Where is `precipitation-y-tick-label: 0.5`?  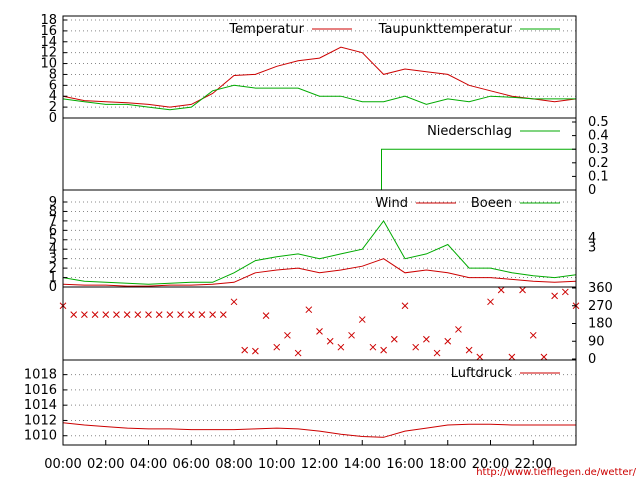 precipitation-y-tick-label: 0.5 is located at coordinates (598, 122).